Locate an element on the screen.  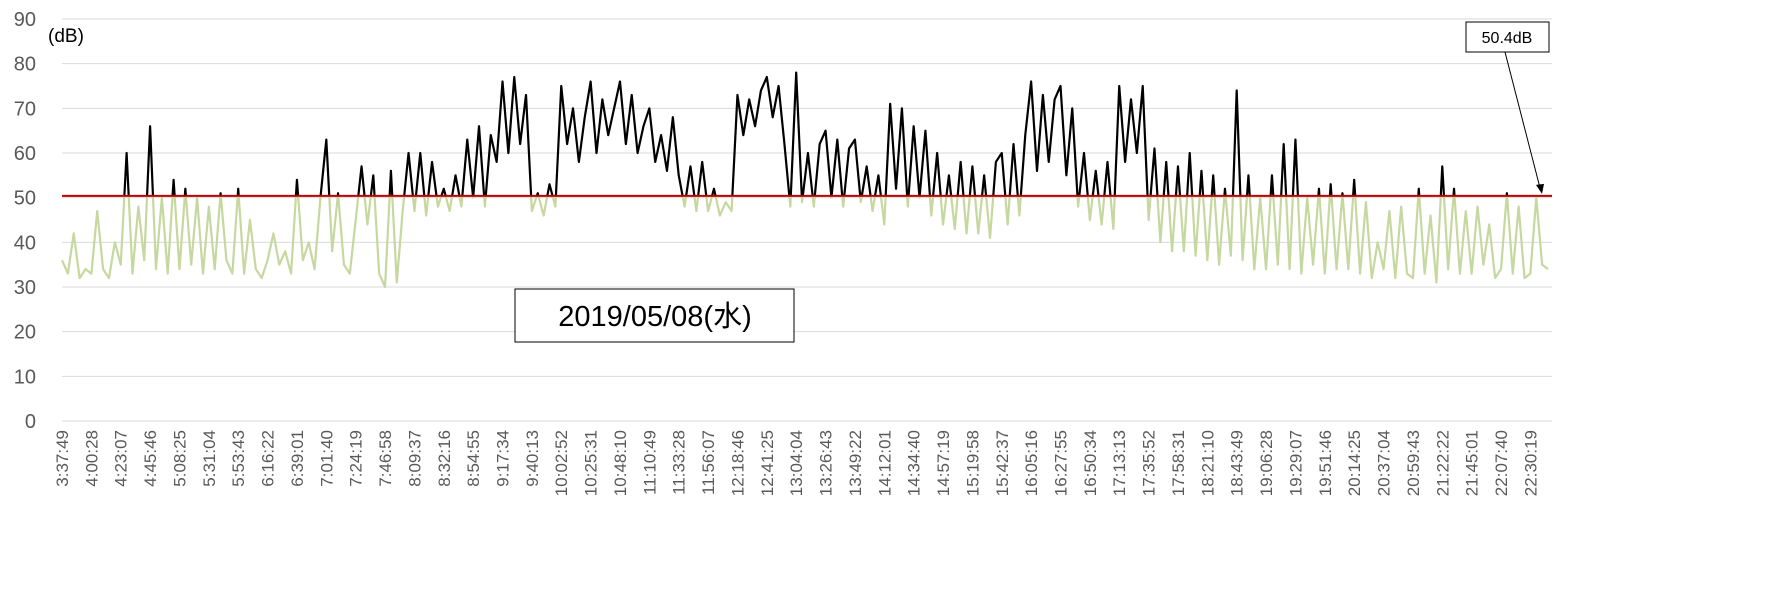
x-tick-label: 7:24:19 is located at coordinates (356, 458).